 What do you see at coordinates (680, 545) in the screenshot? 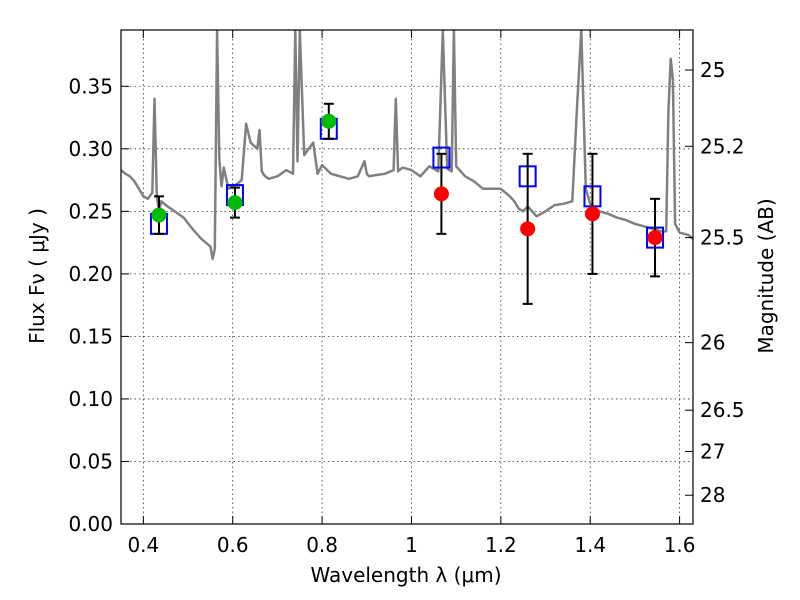
I see `x-tick-label: 1.6` at bounding box center [680, 545].